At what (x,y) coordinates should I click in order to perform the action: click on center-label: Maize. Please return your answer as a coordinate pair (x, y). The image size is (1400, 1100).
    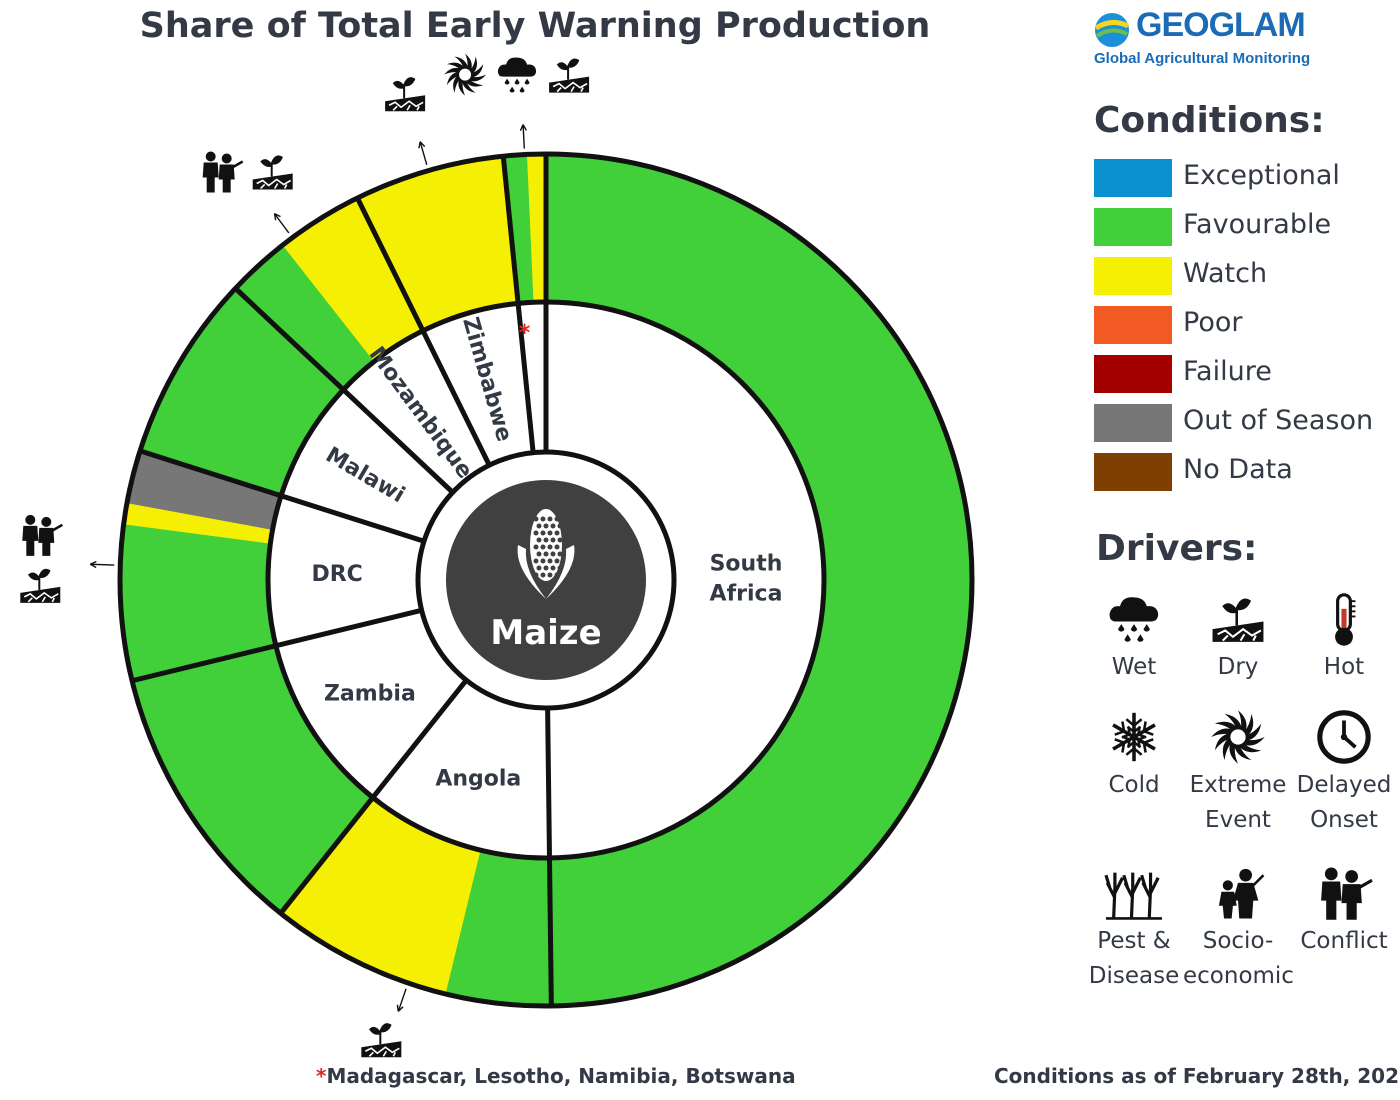
    Looking at the image, I should click on (545, 633).